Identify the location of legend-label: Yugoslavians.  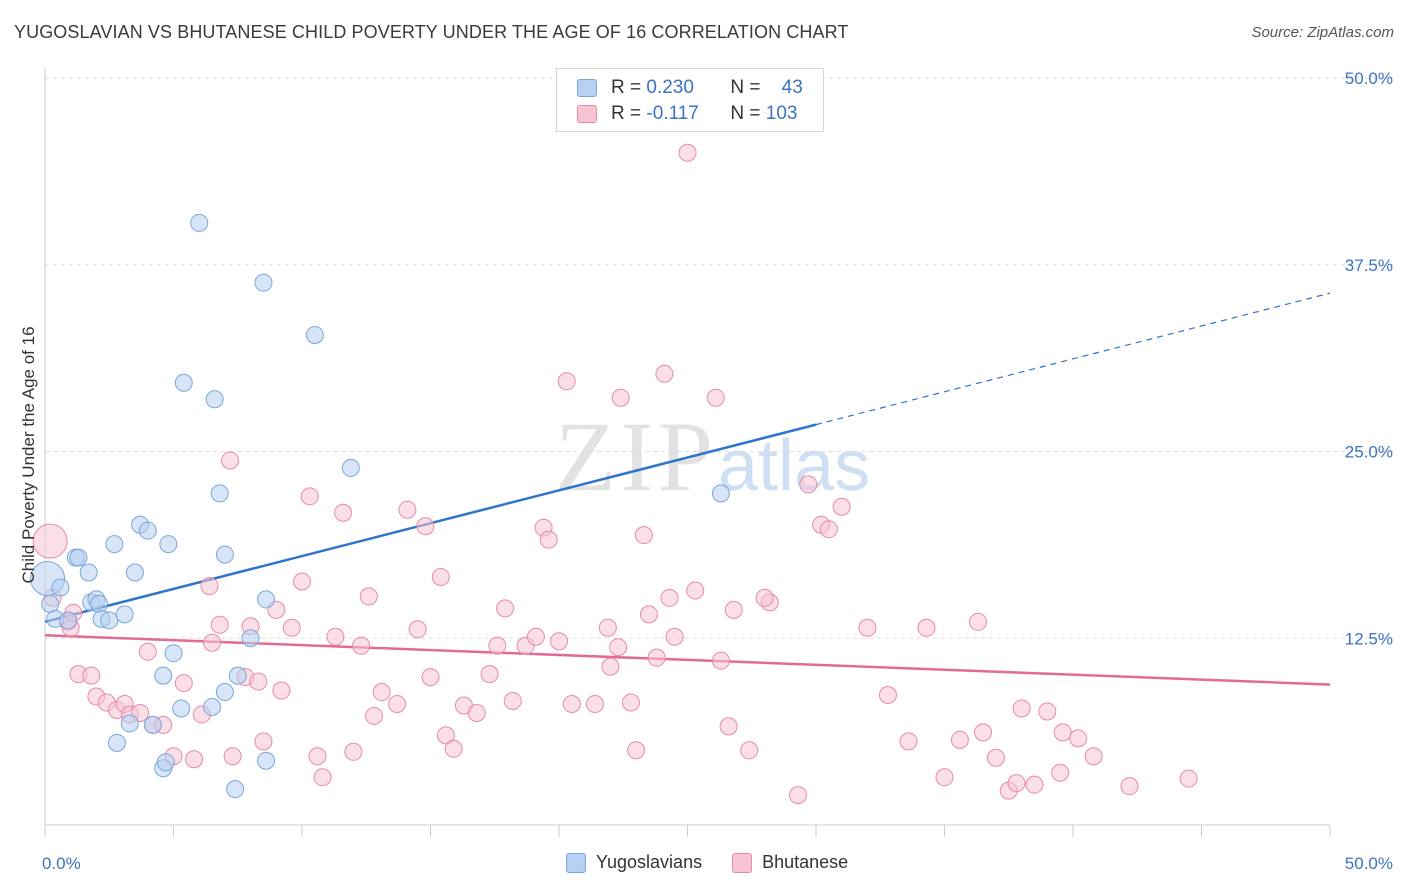
(649, 862).